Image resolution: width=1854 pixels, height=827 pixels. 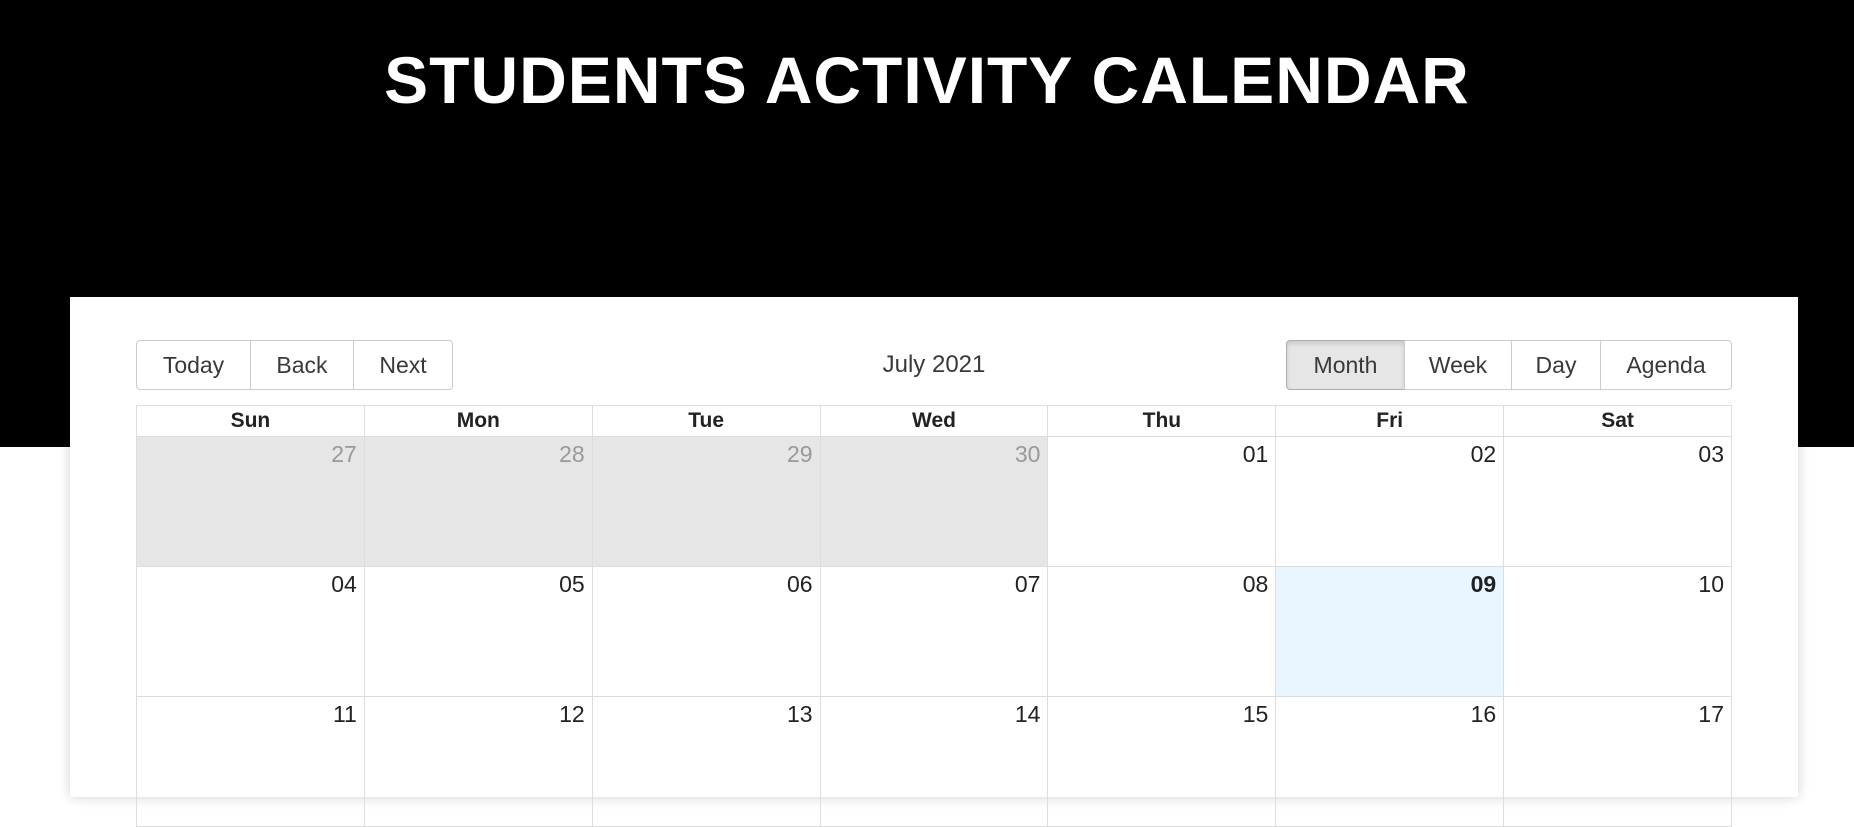 I want to click on day-cell: 14, so click(x=933, y=761).